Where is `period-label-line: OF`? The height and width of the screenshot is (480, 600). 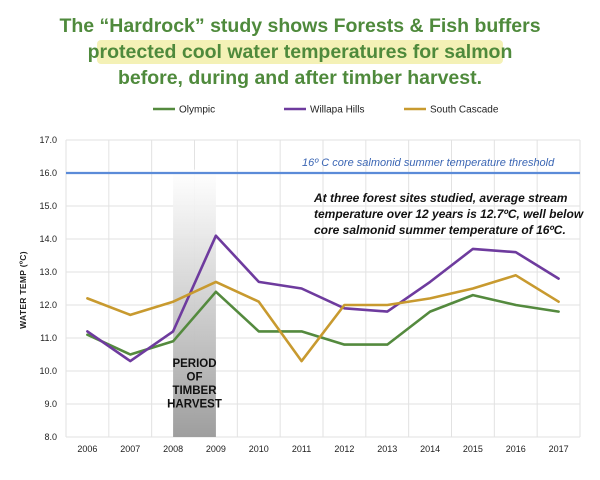 period-label-line: OF is located at coordinates (195, 378).